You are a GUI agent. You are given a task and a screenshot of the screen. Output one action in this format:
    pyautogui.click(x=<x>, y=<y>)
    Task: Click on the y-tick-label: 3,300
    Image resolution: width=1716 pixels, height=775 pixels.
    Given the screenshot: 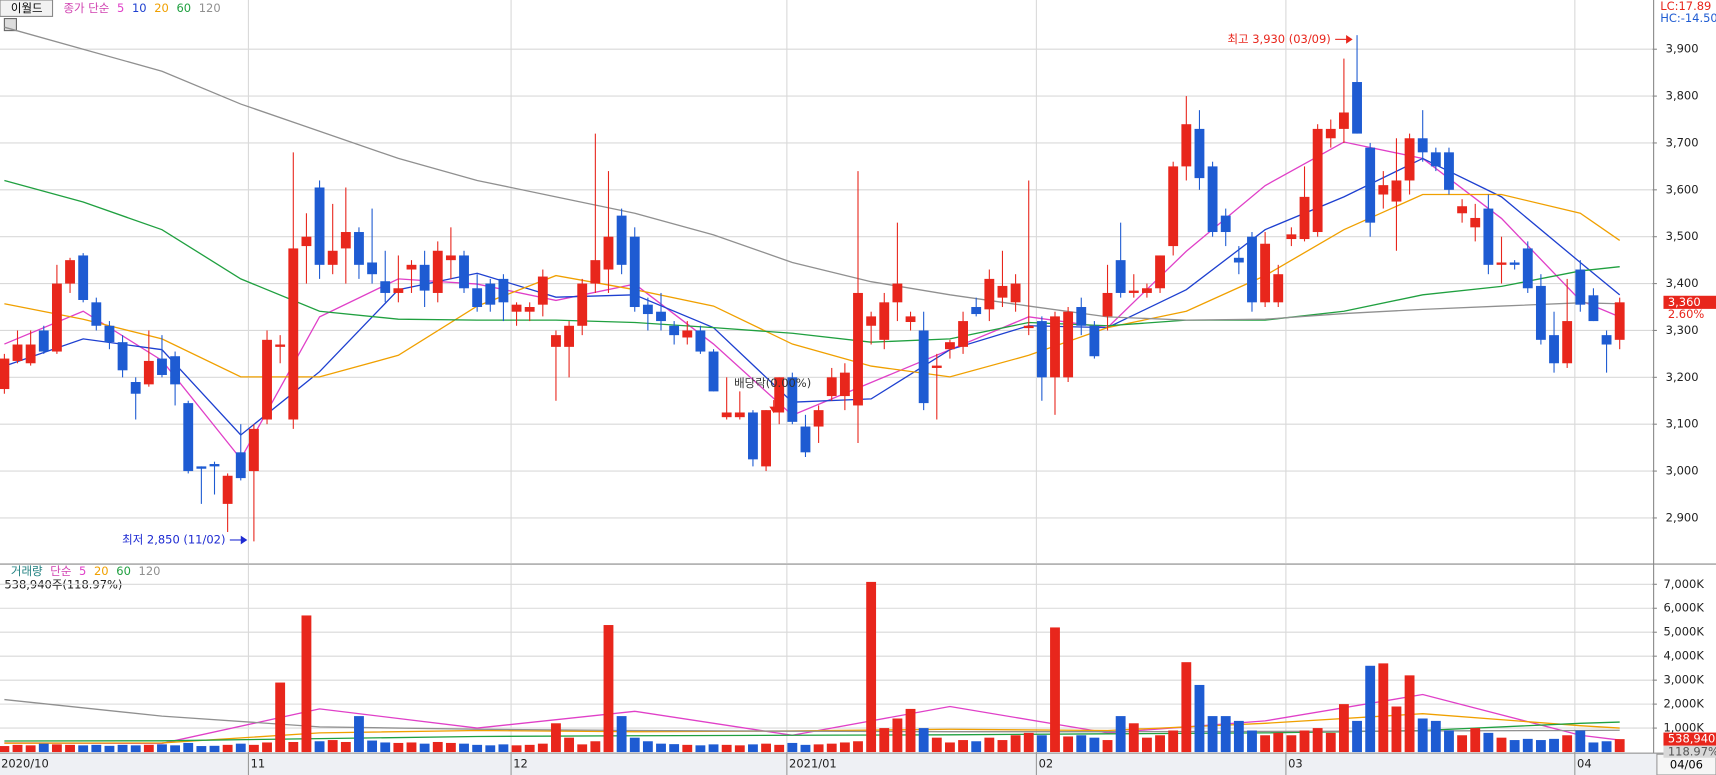 What is the action you would take?
    pyautogui.click(x=1682, y=330)
    